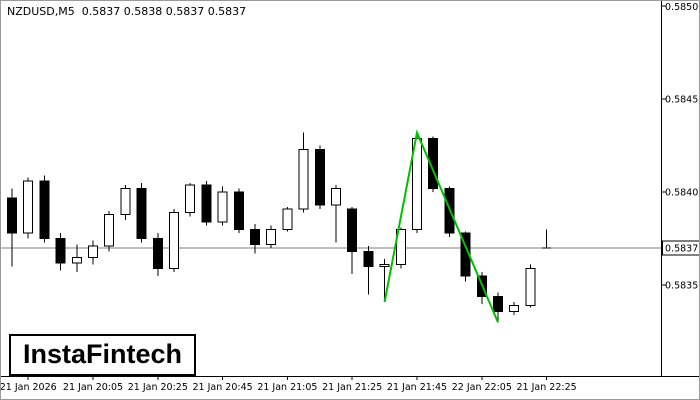  I want to click on quote-header: NZDUSD,M5 0.5837 0.5838 0.5837 0.5837, so click(126, 11).